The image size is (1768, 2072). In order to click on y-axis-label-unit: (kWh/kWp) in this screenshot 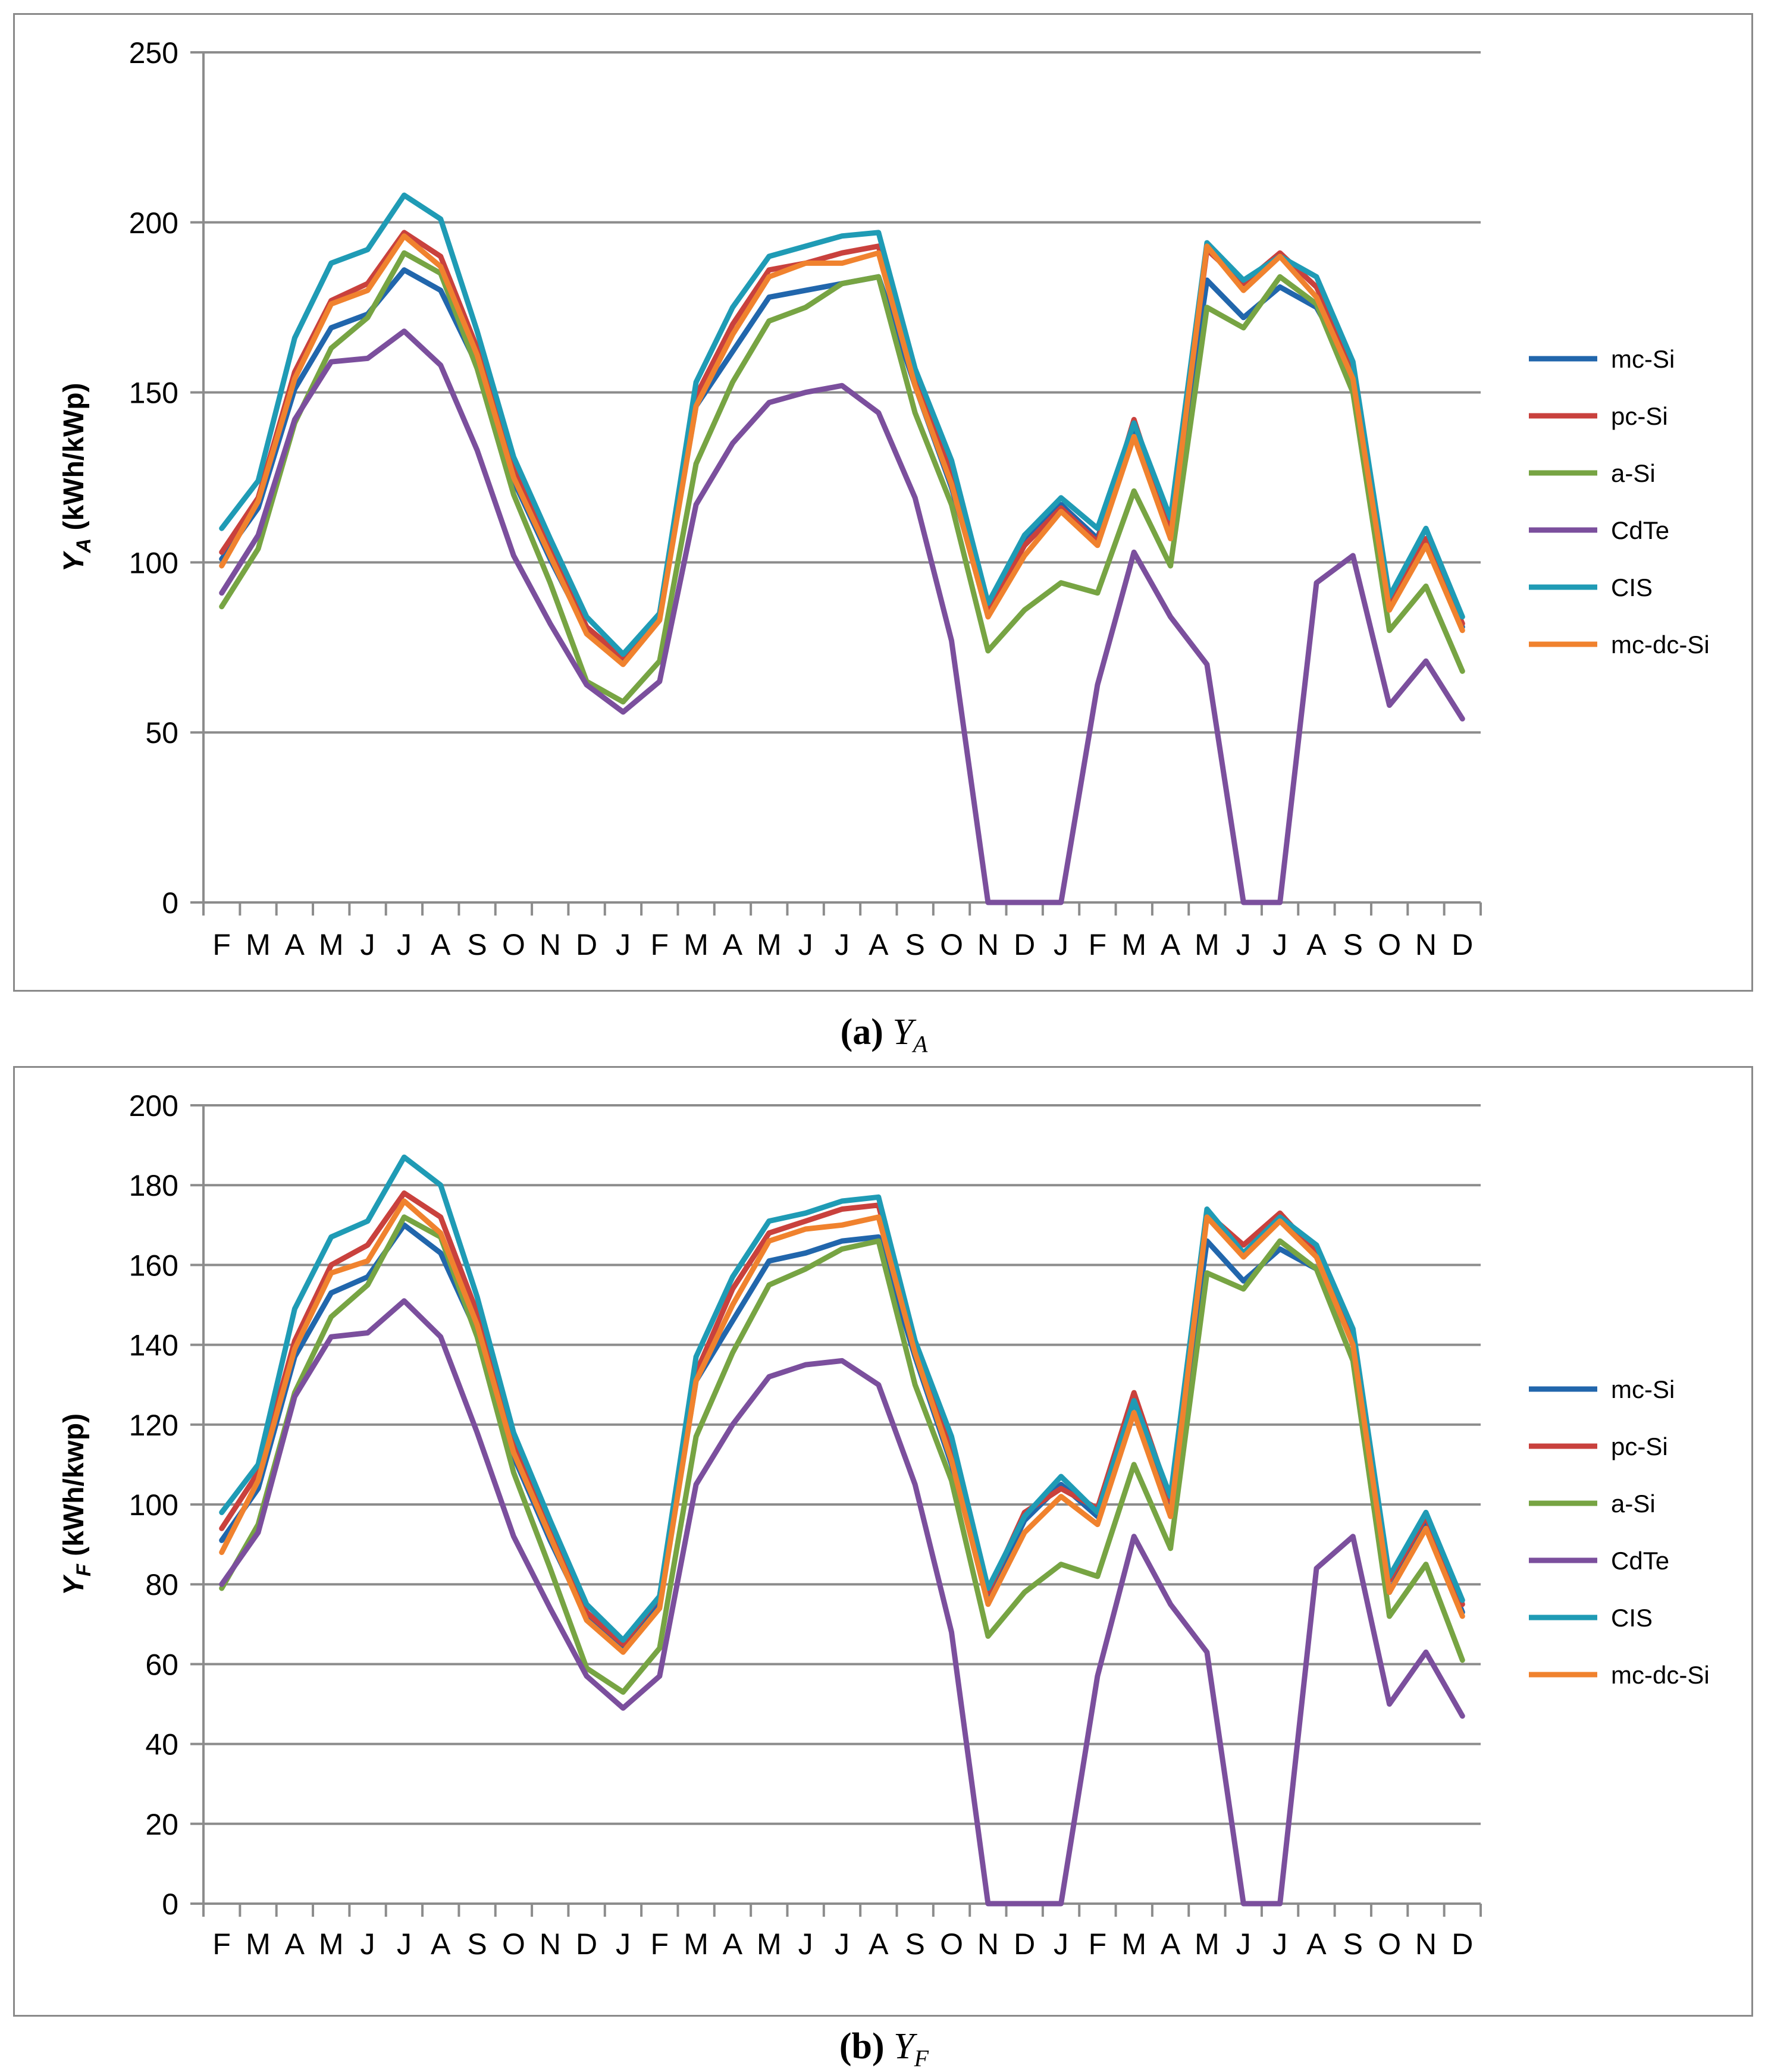, I will do `click(74, 460)`.